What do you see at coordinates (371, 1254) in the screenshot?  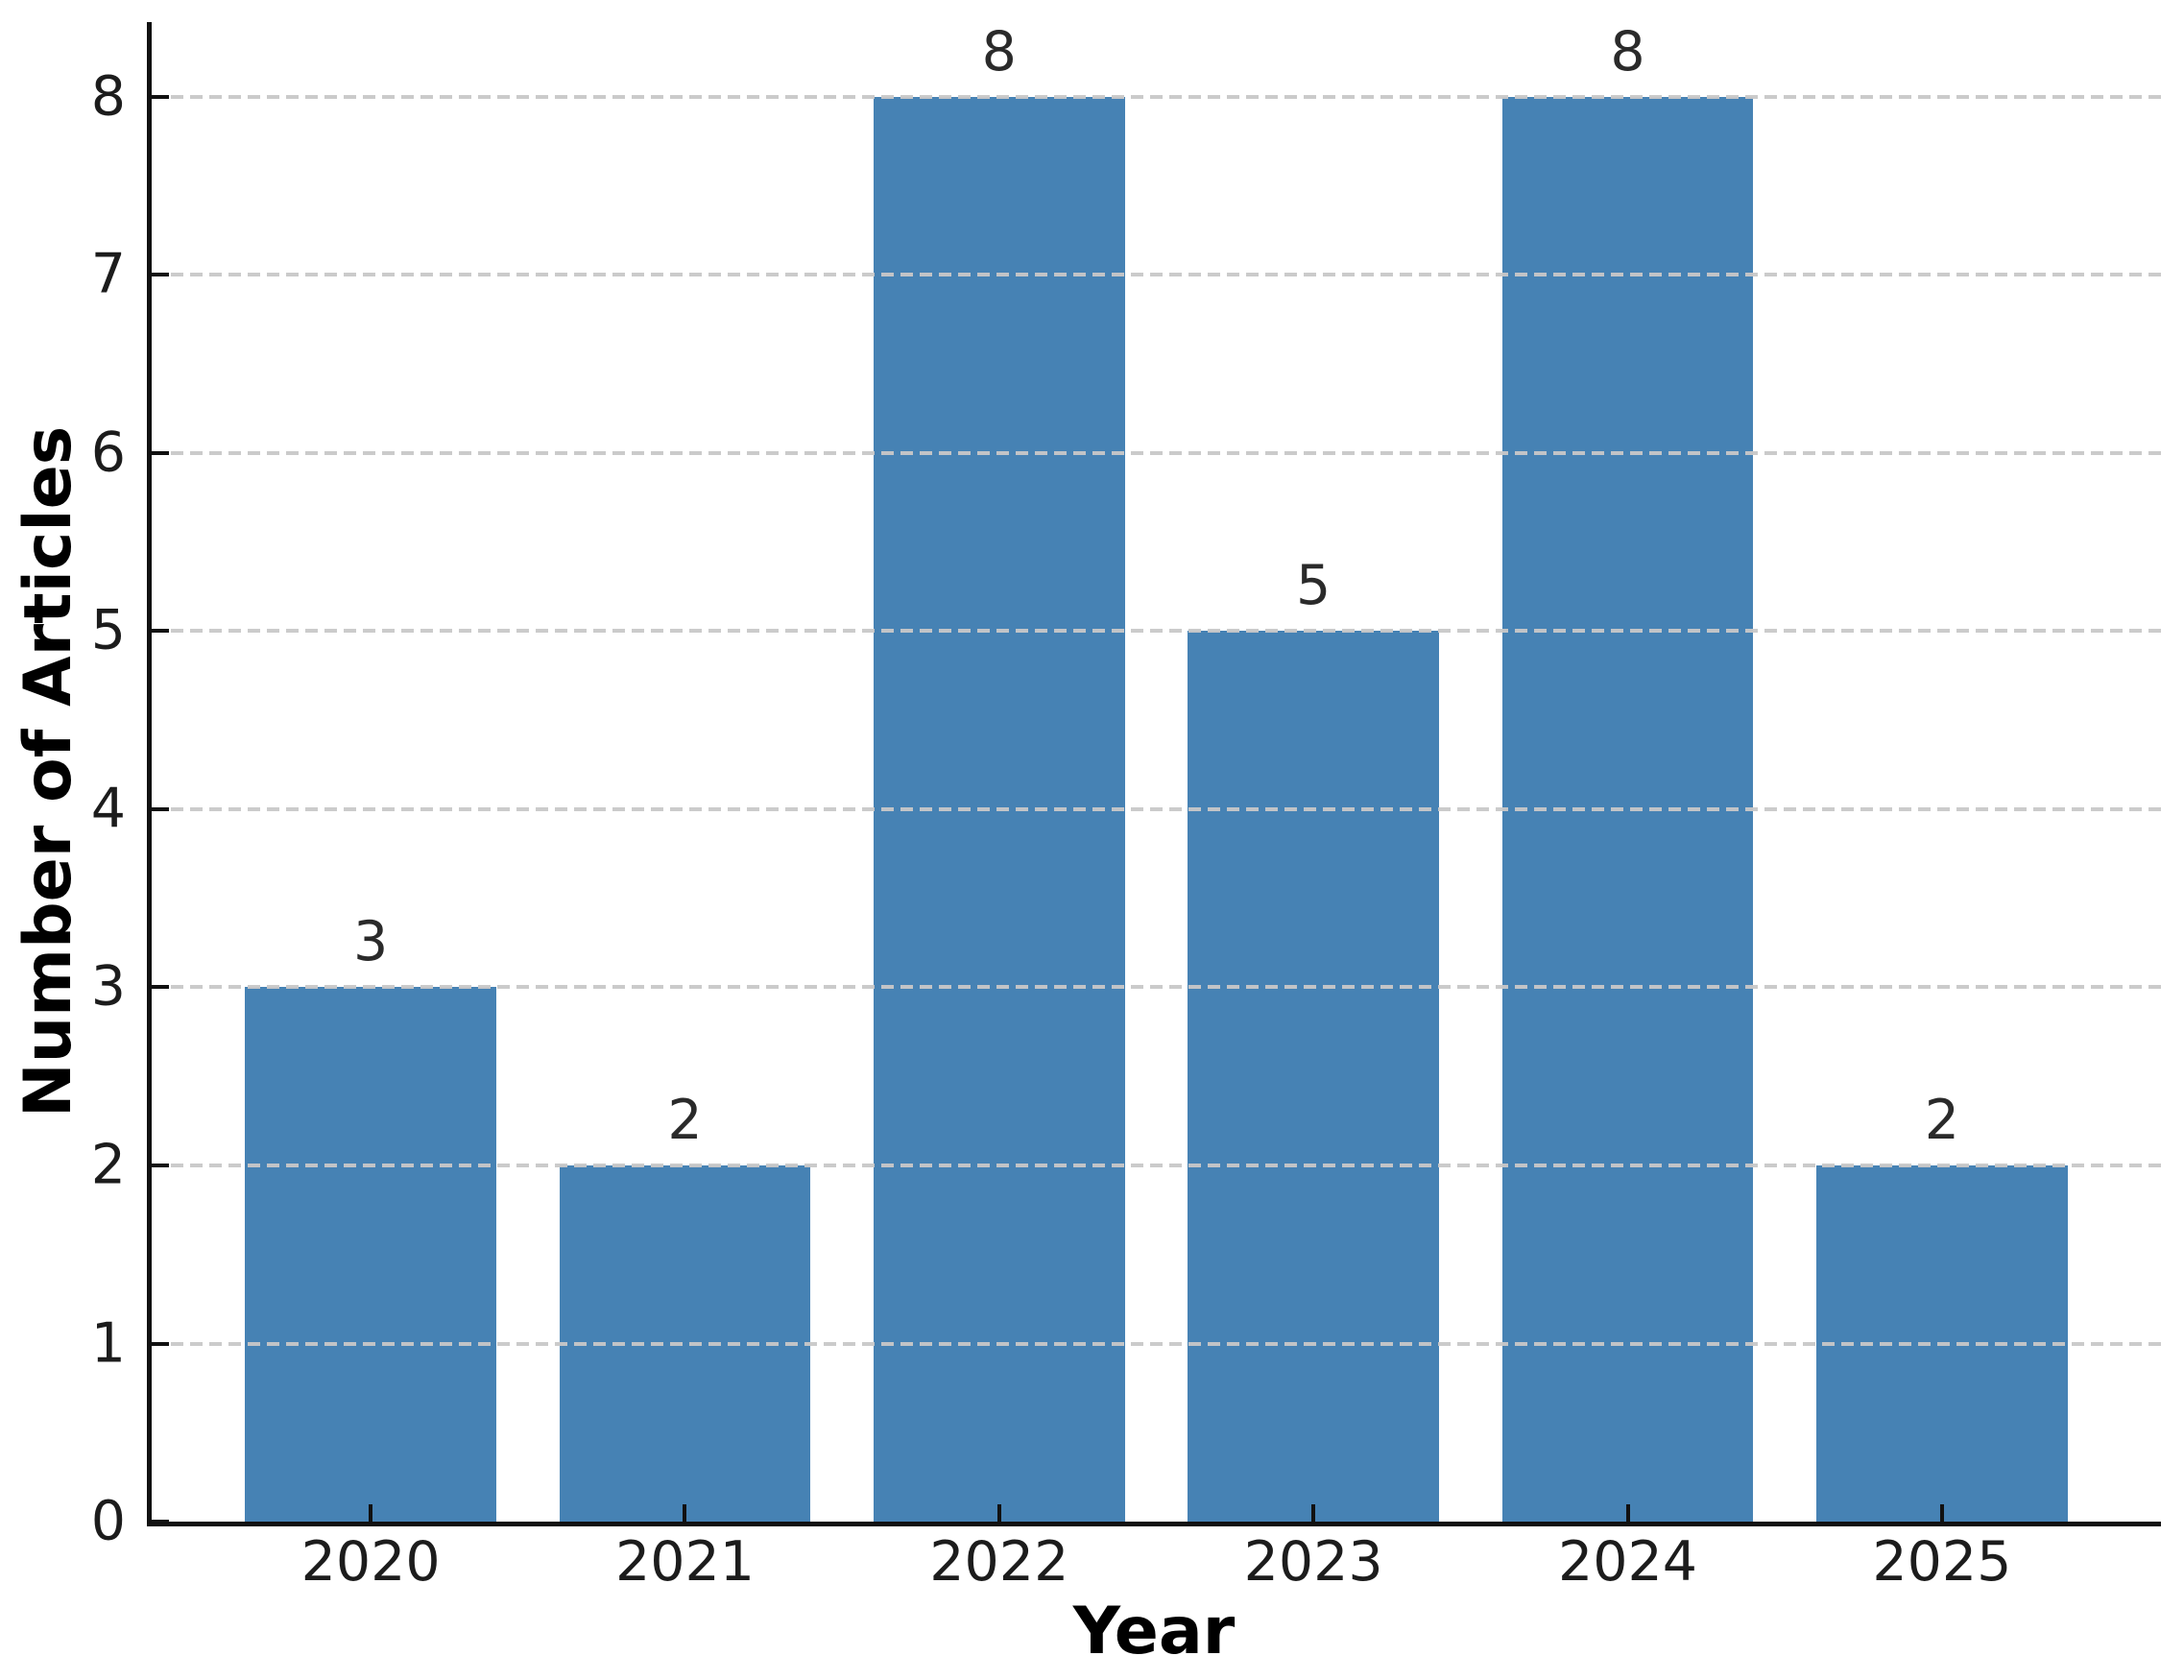 I see `bar-2020` at bounding box center [371, 1254].